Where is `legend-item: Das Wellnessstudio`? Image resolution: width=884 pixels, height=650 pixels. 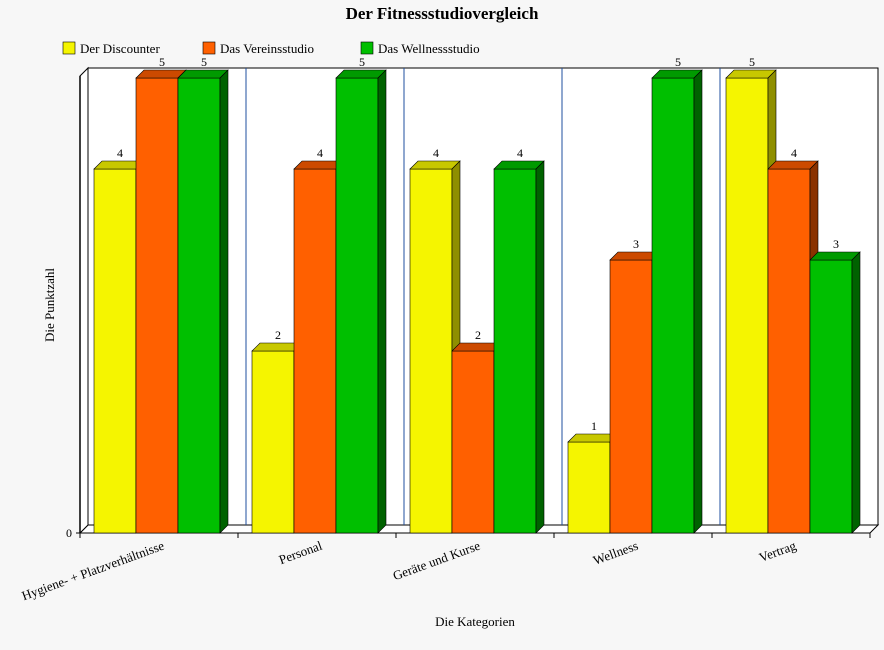
legend-item: Das Wellnessstudio is located at coordinates (420, 48).